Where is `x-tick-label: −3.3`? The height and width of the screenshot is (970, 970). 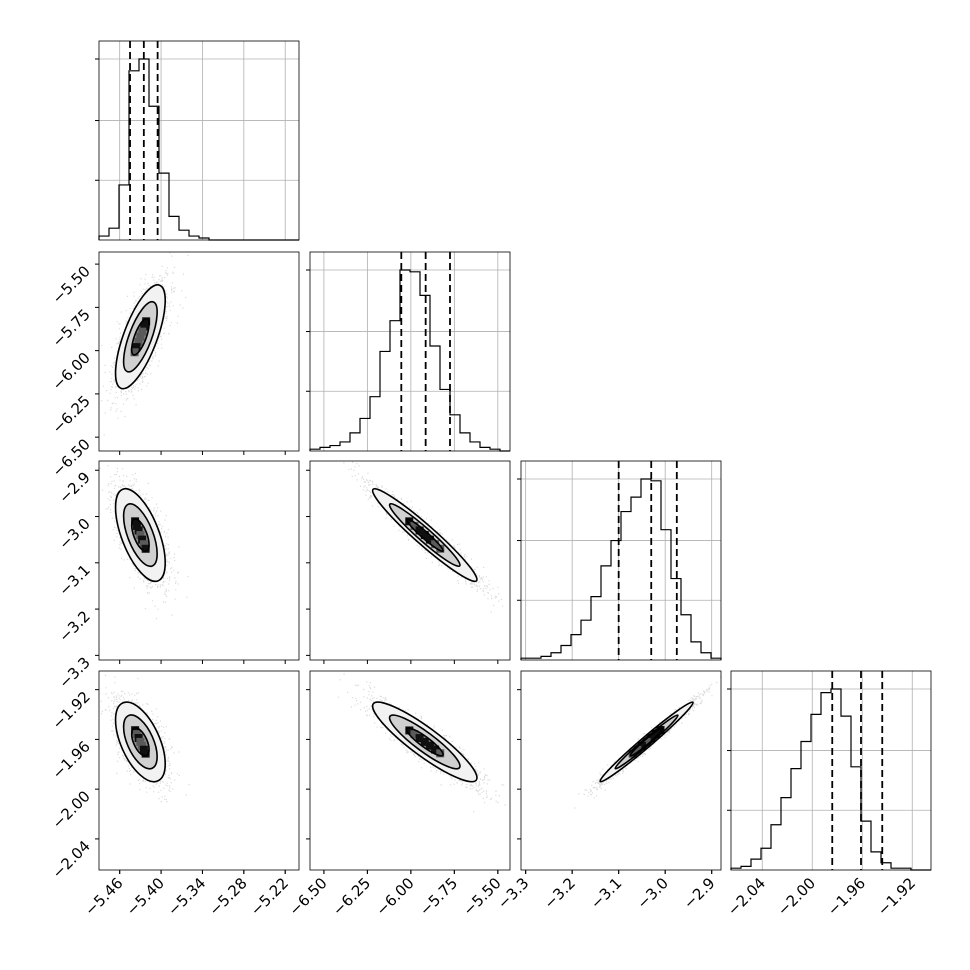 x-tick-label: −3.3 is located at coordinates (513, 893).